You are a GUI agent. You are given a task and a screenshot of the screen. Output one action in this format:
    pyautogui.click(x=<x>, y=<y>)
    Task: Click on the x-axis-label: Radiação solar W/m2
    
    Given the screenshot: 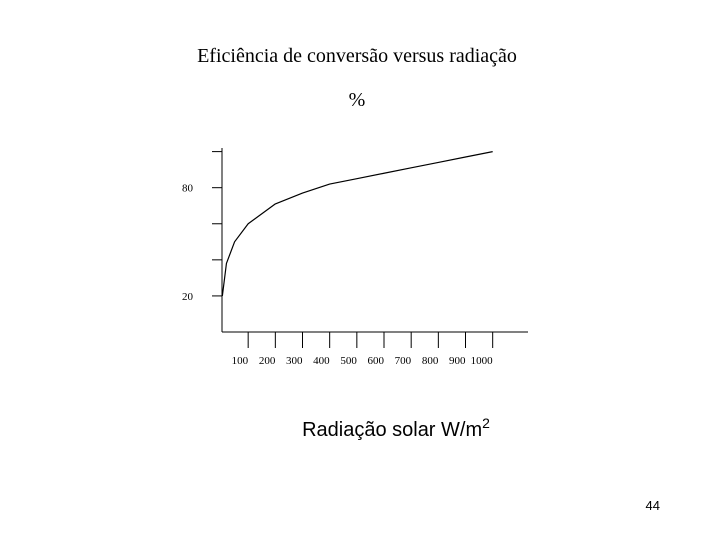 What is the action you would take?
    pyautogui.click(x=396, y=428)
    